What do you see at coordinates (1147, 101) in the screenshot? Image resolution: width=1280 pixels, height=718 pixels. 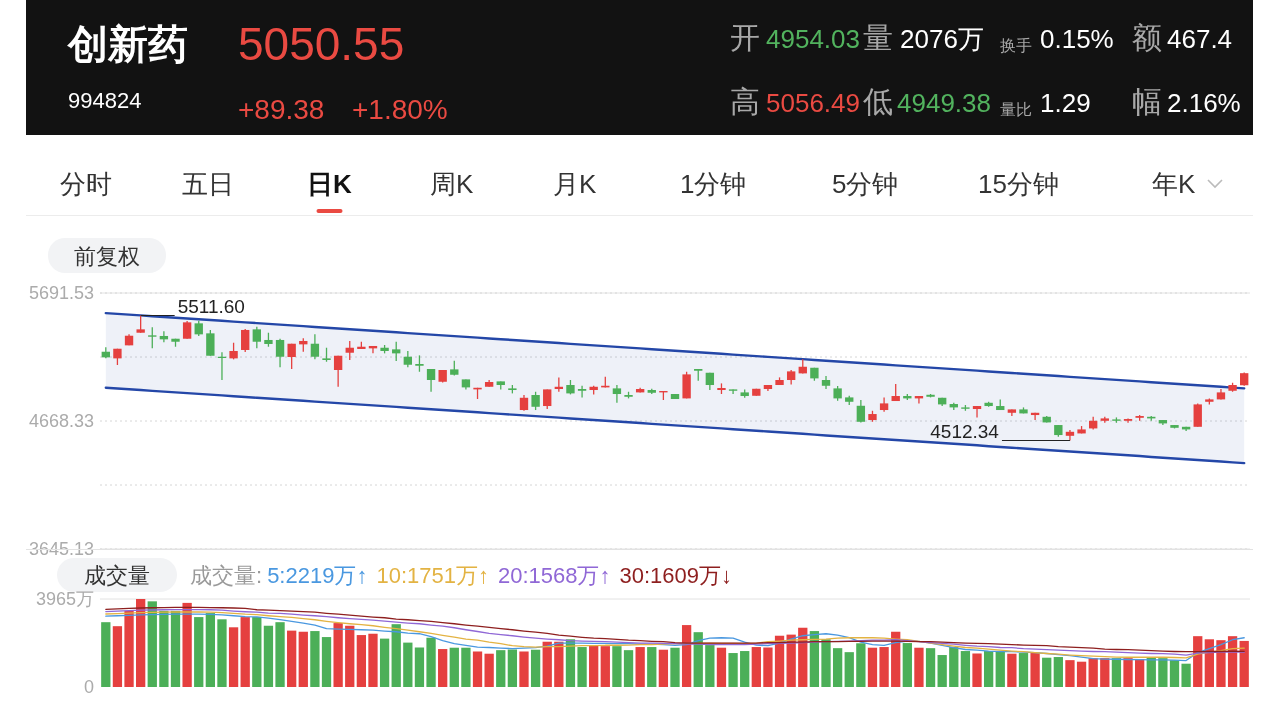 I see `text: 幅` at bounding box center [1147, 101].